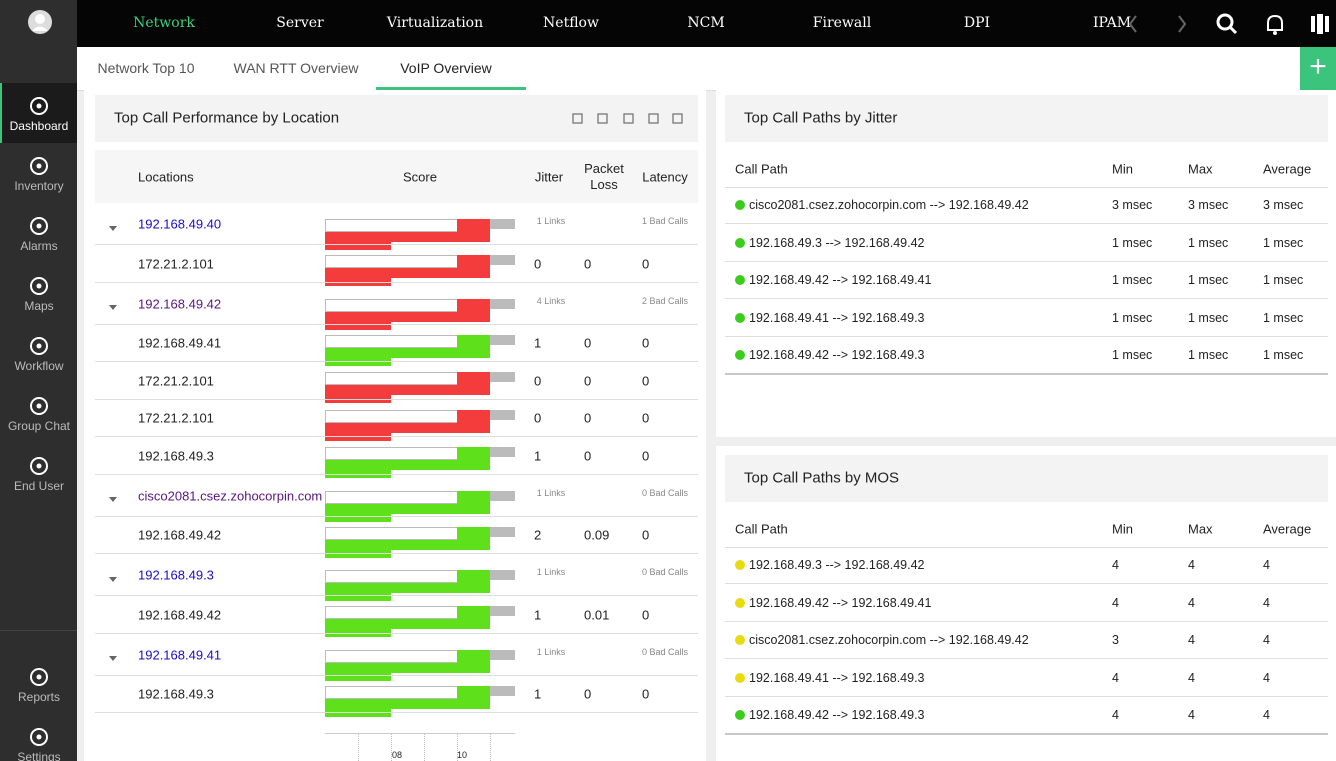  Describe the element at coordinates (821, 118) in the screenshot. I see `widget-title: Top Call Paths by Jitter` at that location.